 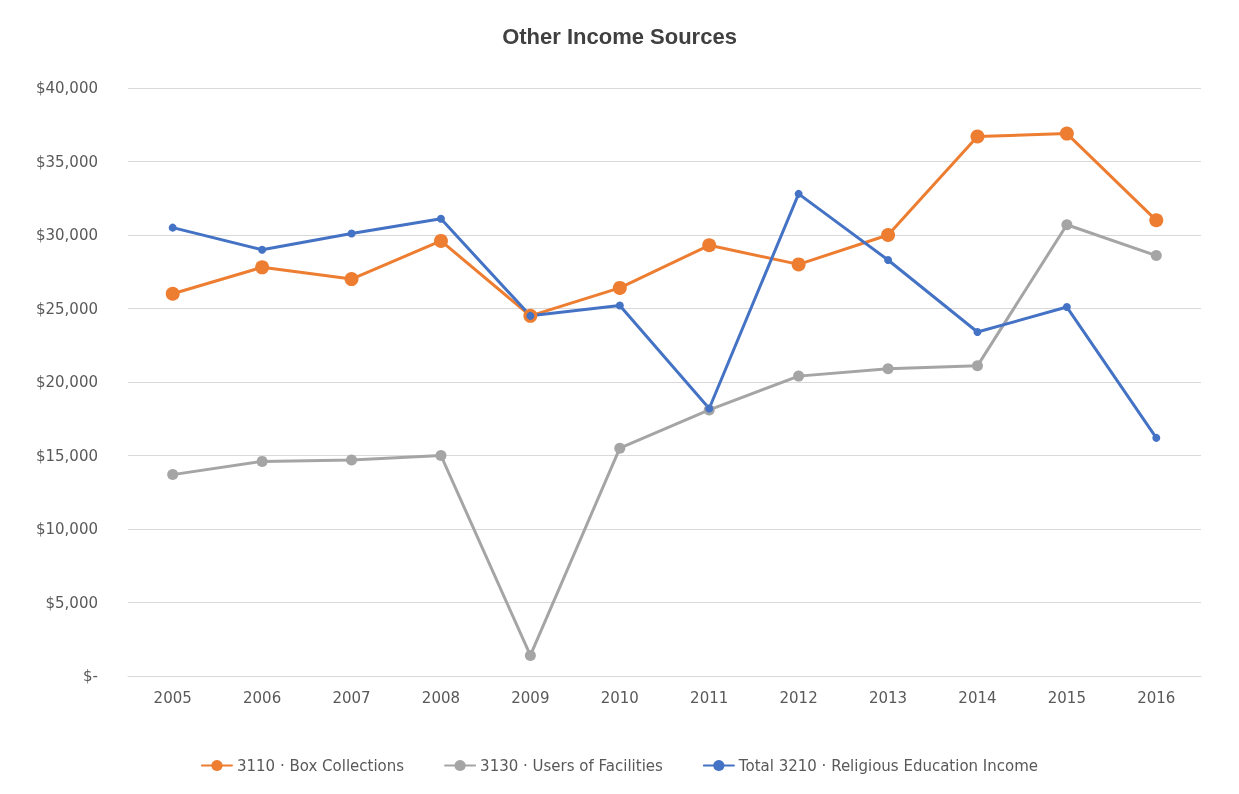 I want to click on x-tick-label: 2008, so click(x=441, y=697).